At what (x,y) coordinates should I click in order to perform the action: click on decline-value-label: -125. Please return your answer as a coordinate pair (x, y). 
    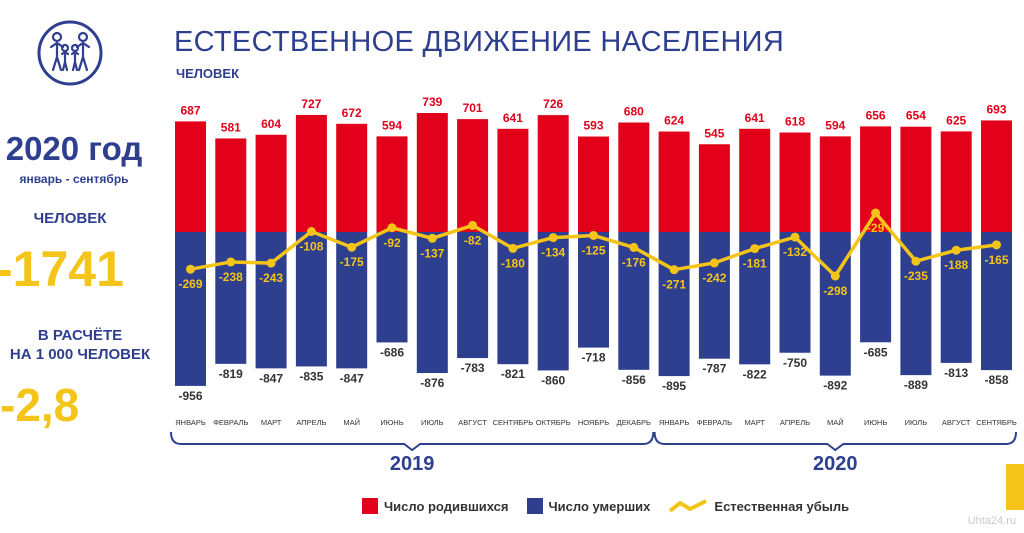
    Looking at the image, I should click on (593, 250).